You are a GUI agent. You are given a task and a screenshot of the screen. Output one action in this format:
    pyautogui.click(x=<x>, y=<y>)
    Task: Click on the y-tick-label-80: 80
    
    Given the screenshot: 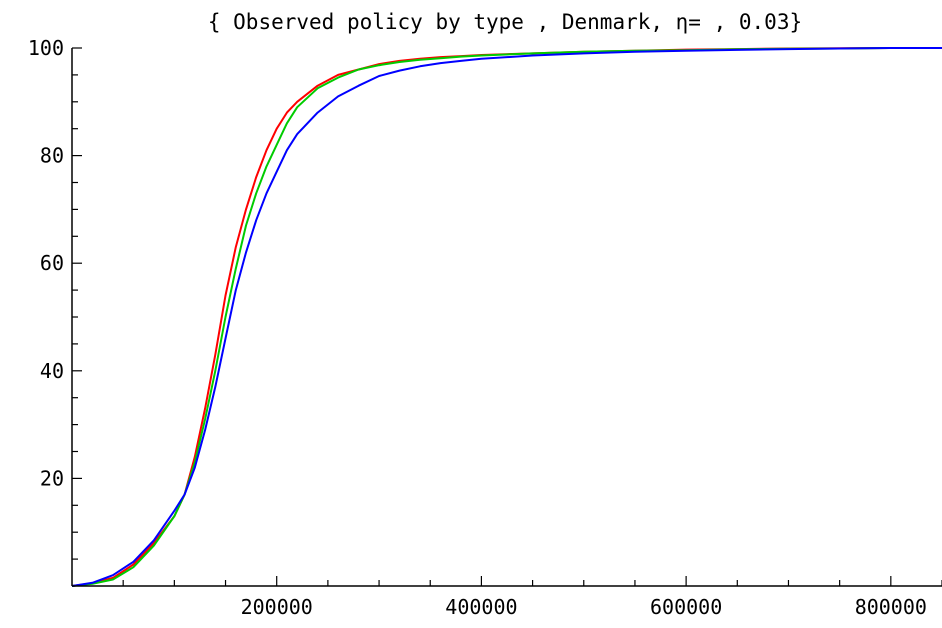 What is the action you would take?
    pyautogui.click(x=52, y=156)
    